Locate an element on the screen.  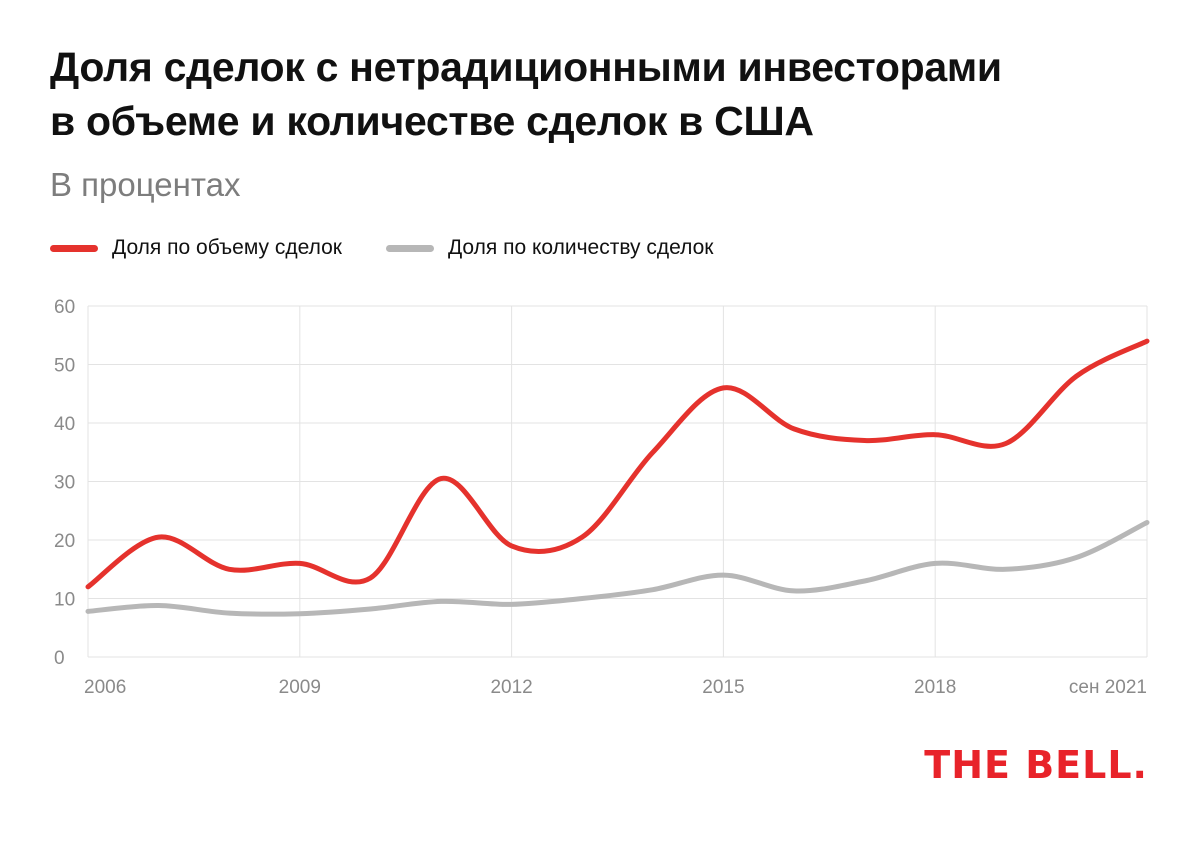
legend-item-volume: Доля по объему сделок is located at coordinates (196, 248).